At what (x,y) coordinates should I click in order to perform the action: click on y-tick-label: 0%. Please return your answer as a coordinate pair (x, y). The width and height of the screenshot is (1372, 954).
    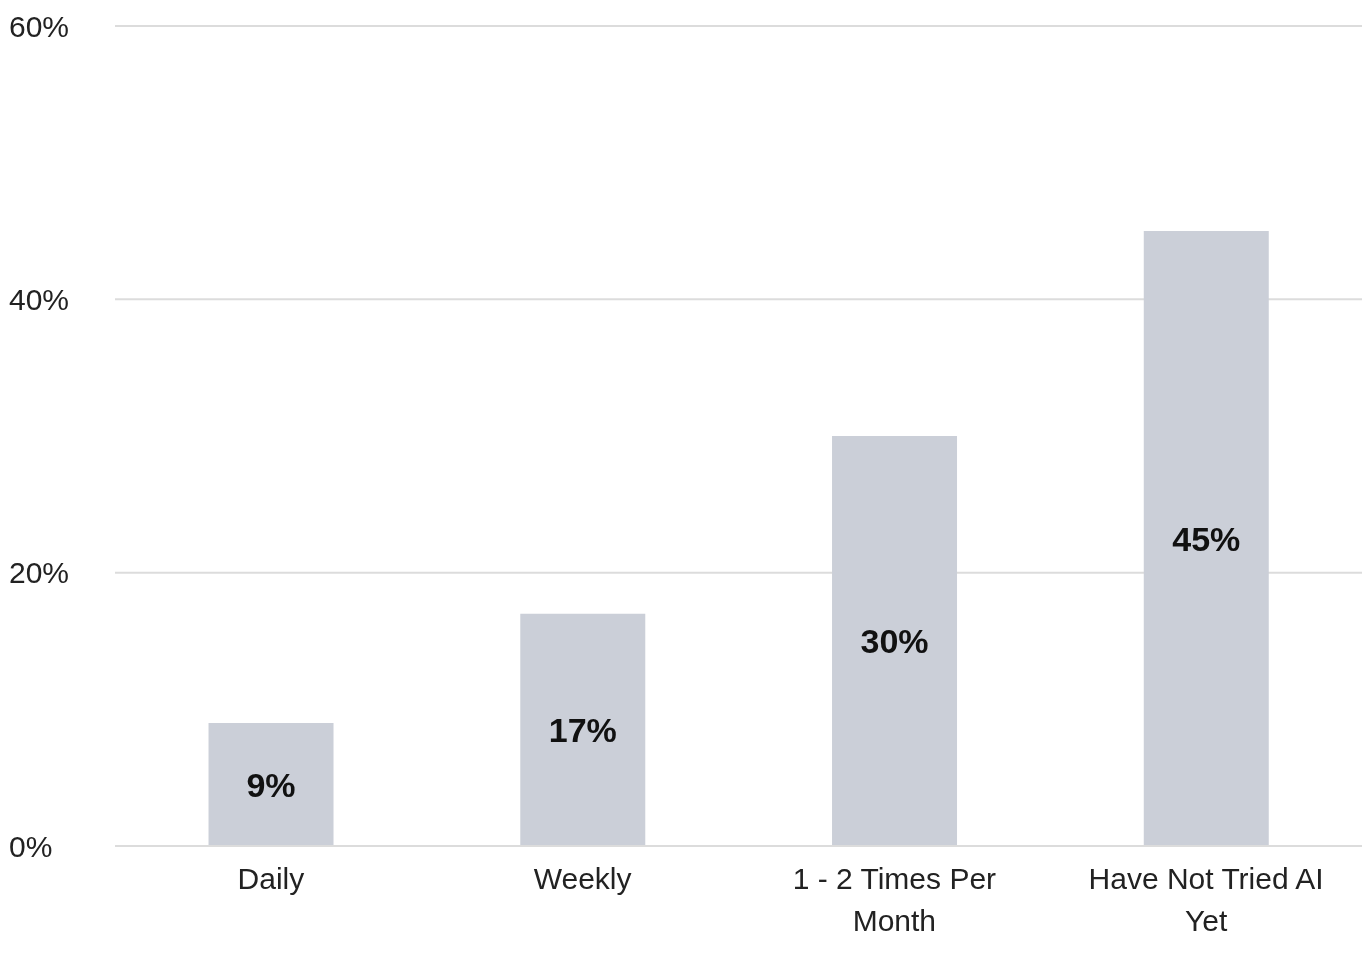
    Looking at the image, I should click on (31, 846).